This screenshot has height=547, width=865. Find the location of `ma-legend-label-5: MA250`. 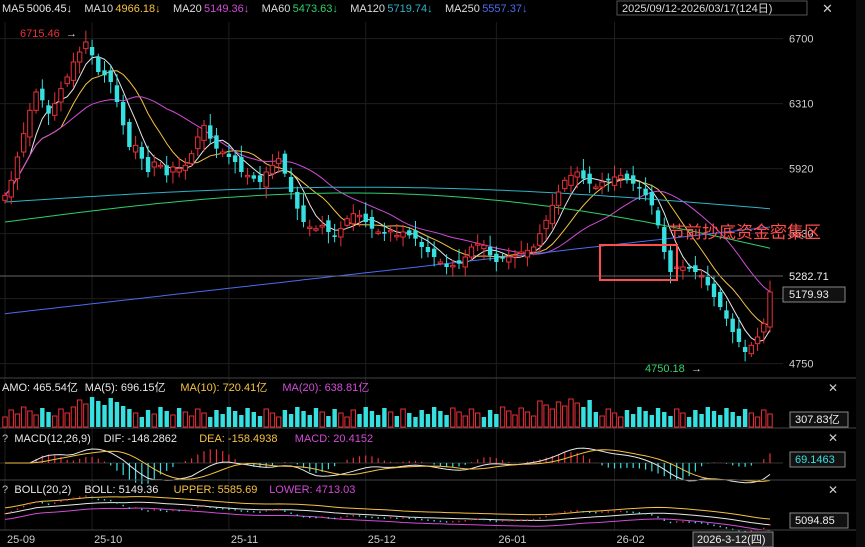

ma-legend-label-5: MA250 is located at coordinates (462, 9).